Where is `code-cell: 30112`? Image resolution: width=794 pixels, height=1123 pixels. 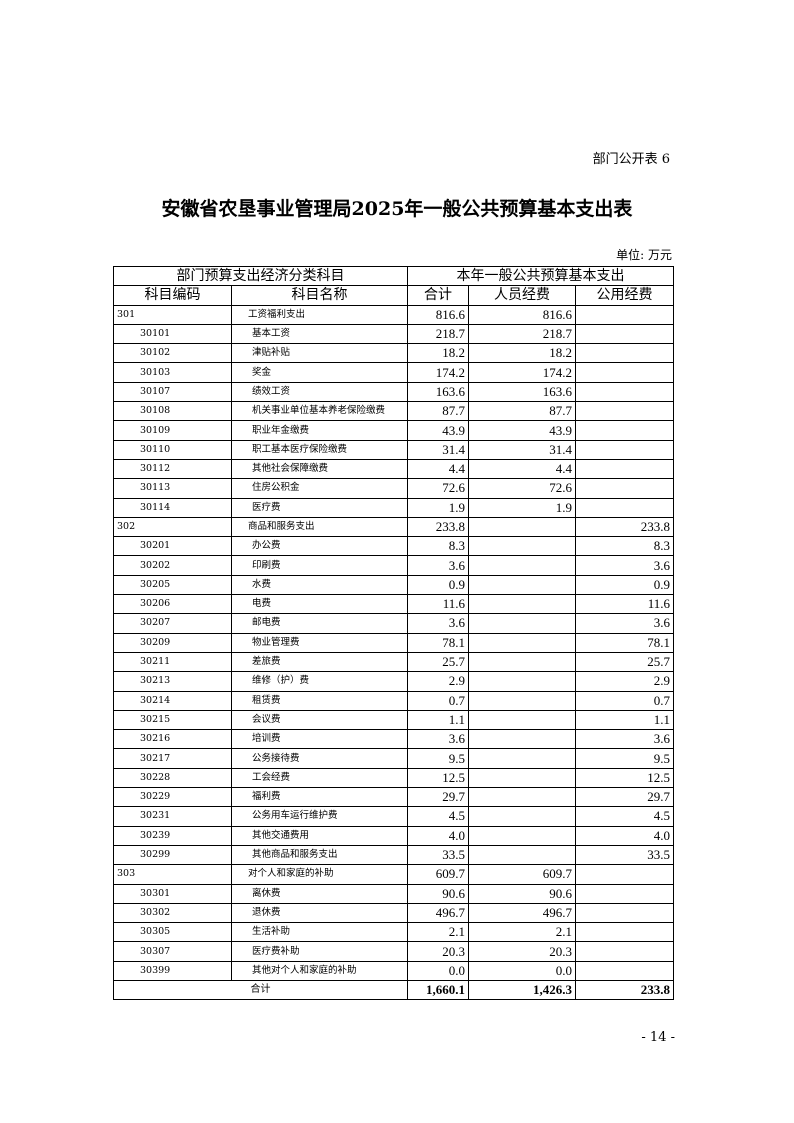 code-cell: 30112 is located at coordinates (172, 469).